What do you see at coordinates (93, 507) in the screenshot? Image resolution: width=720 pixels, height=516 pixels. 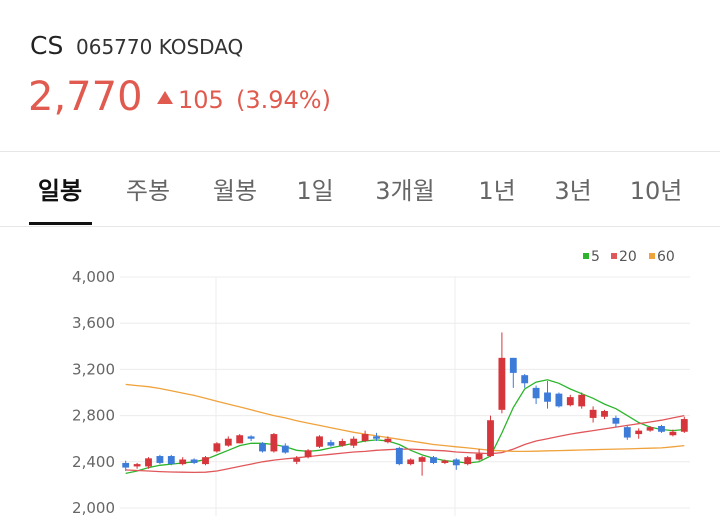 I see `y-tick-label: 2,000` at bounding box center [93, 507].